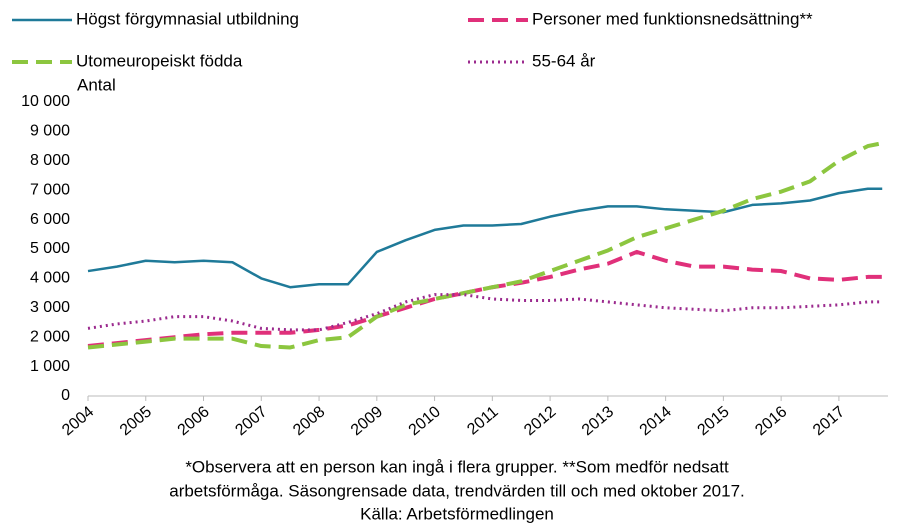 The height and width of the screenshot is (526, 914). Describe the element at coordinates (50, 307) in the screenshot. I see `y-tick-label: 3 000` at that location.